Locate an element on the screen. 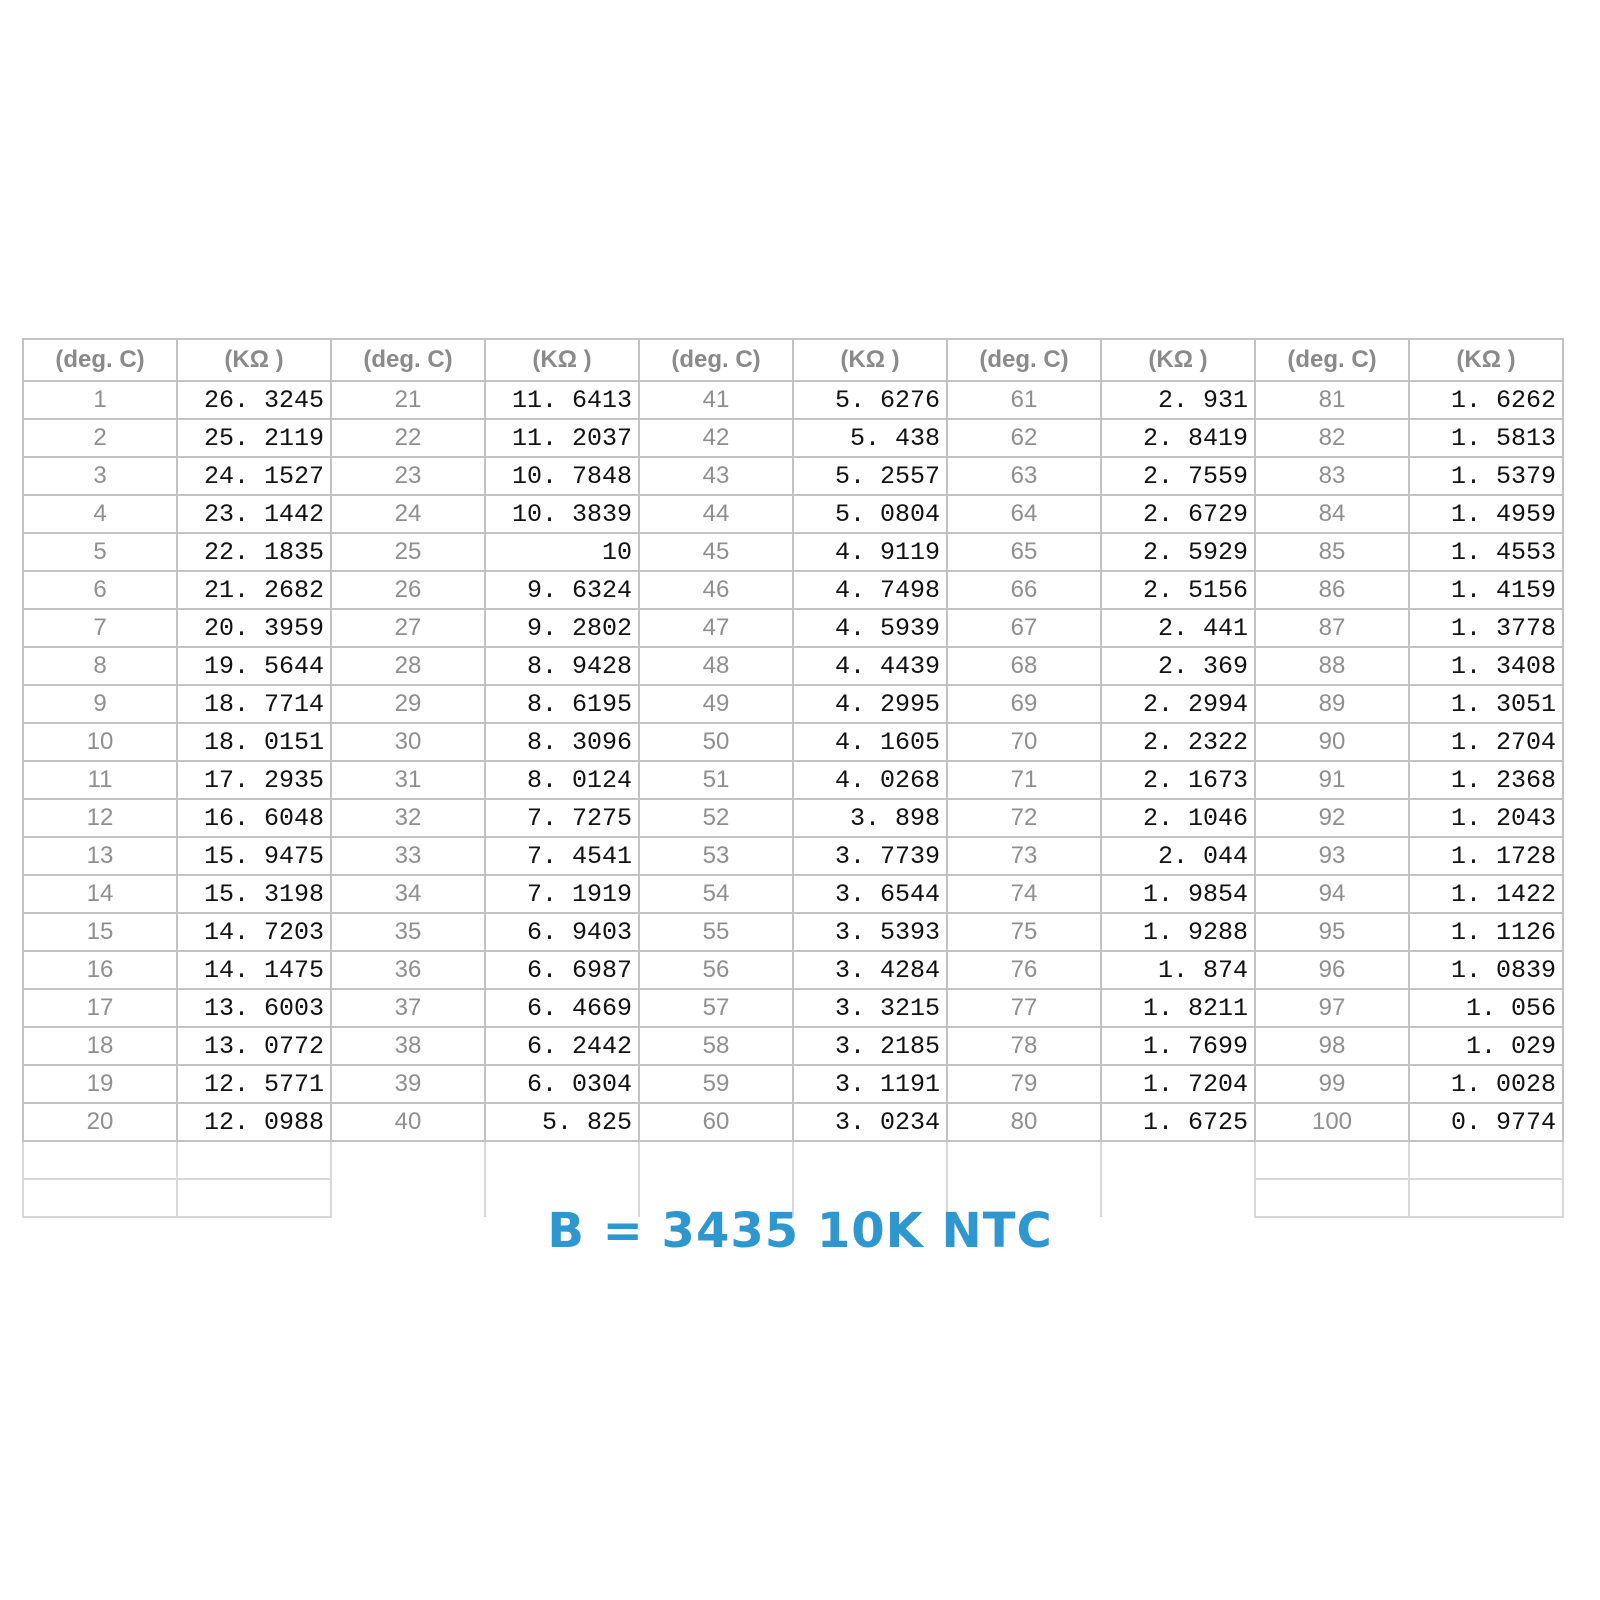  resistance-cell: 13. 6003 is located at coordinates (254, 1008).